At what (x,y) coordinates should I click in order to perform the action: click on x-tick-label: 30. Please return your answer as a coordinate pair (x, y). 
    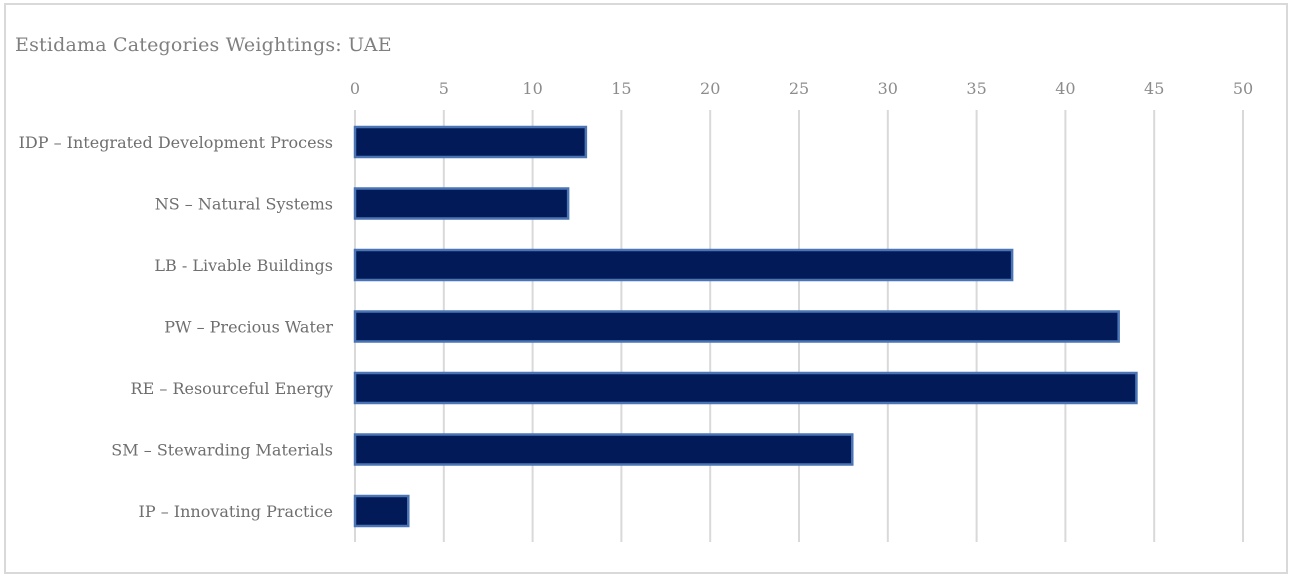
    Looking at the image, I should click on (888, 88).